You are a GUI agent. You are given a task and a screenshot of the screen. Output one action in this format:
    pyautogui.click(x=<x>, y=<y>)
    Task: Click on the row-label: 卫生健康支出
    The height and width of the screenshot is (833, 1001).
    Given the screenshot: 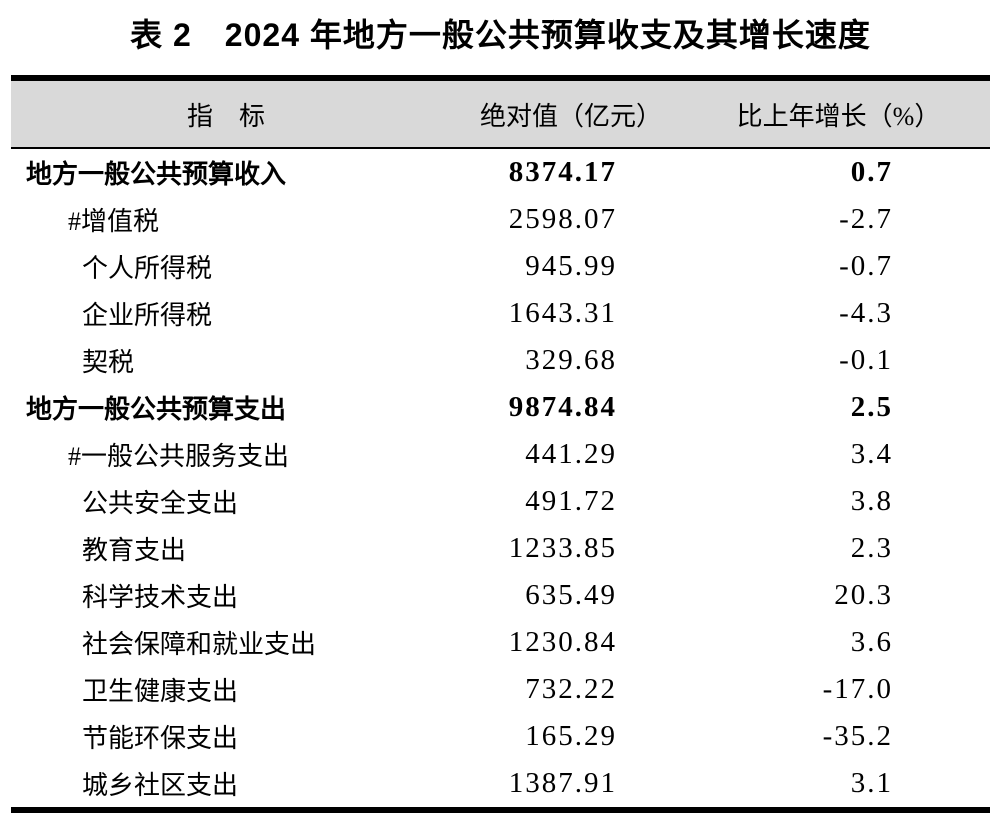 What is the action you would take?
    pyautogui.click(x=160, y=691)
    